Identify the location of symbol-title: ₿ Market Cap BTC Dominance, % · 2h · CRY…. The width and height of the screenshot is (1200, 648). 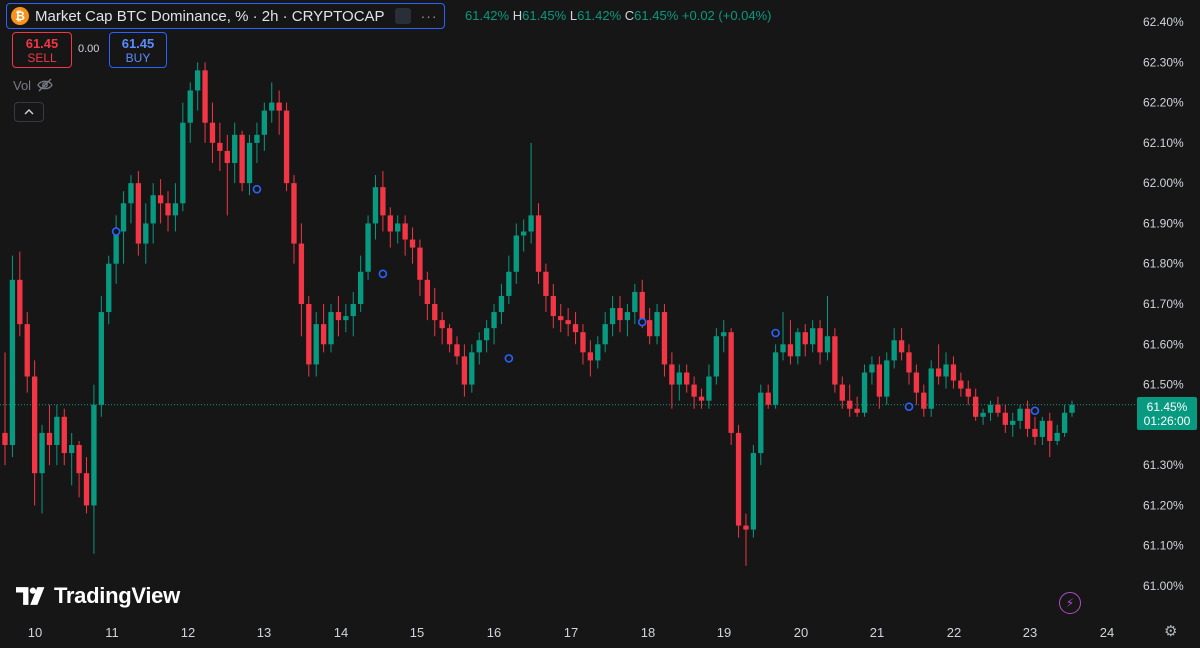
(225, 16).